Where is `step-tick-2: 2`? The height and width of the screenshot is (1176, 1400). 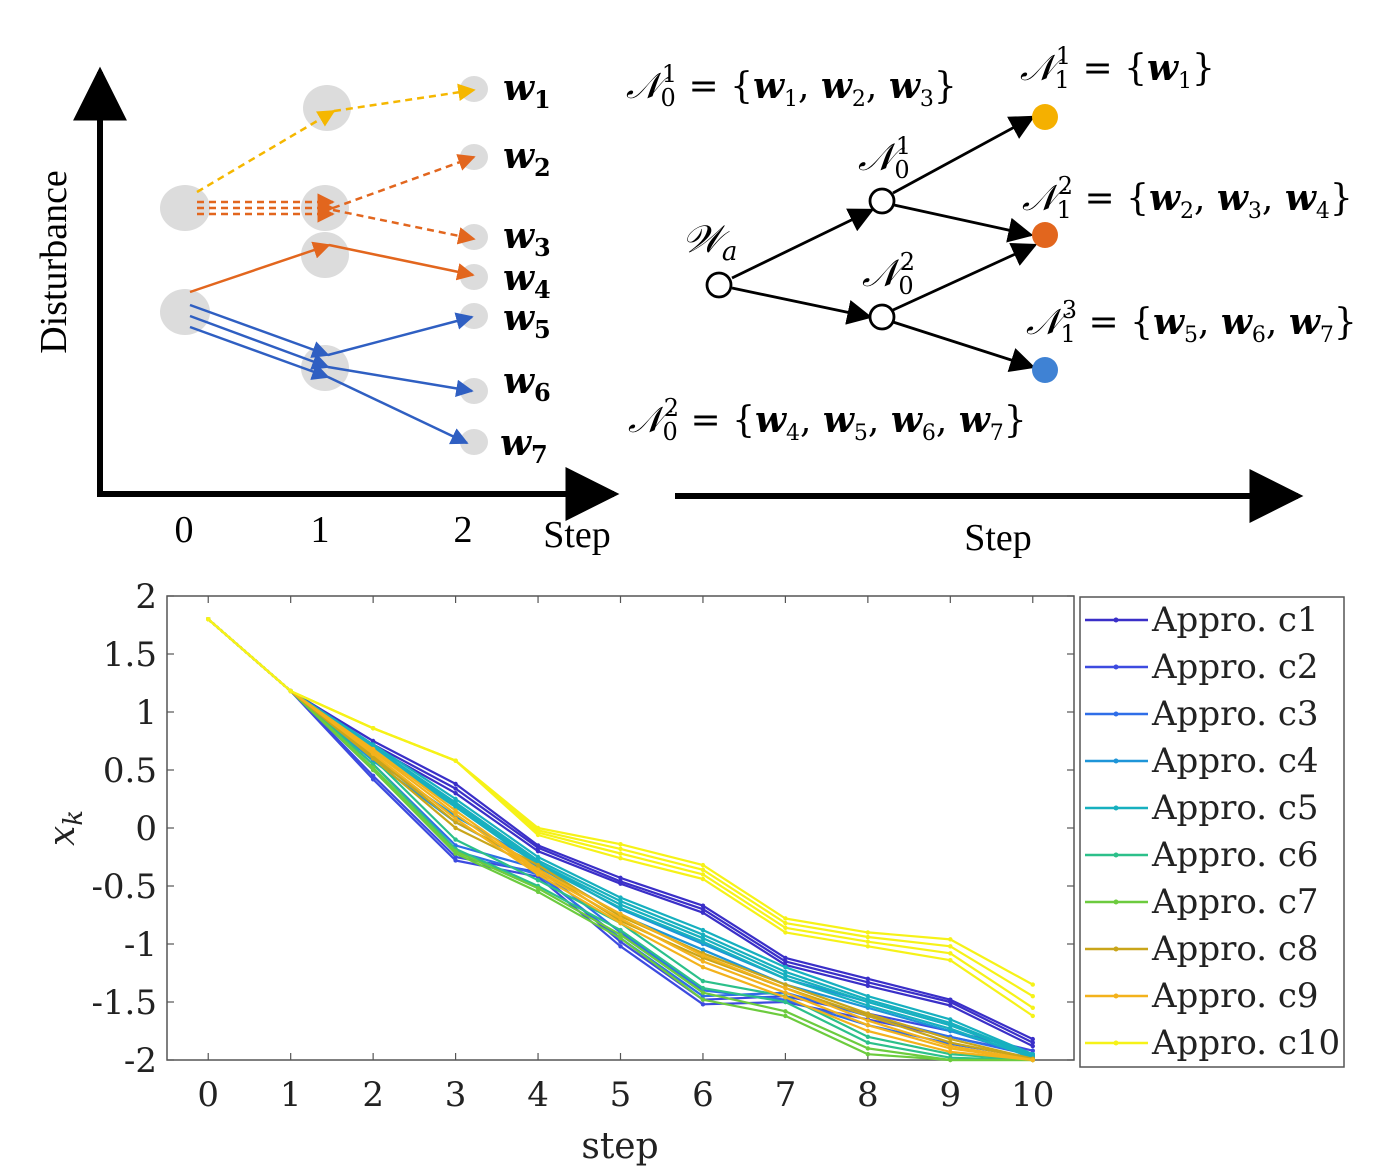 step-tick-2: 2 is located at coordinates (463, 530).